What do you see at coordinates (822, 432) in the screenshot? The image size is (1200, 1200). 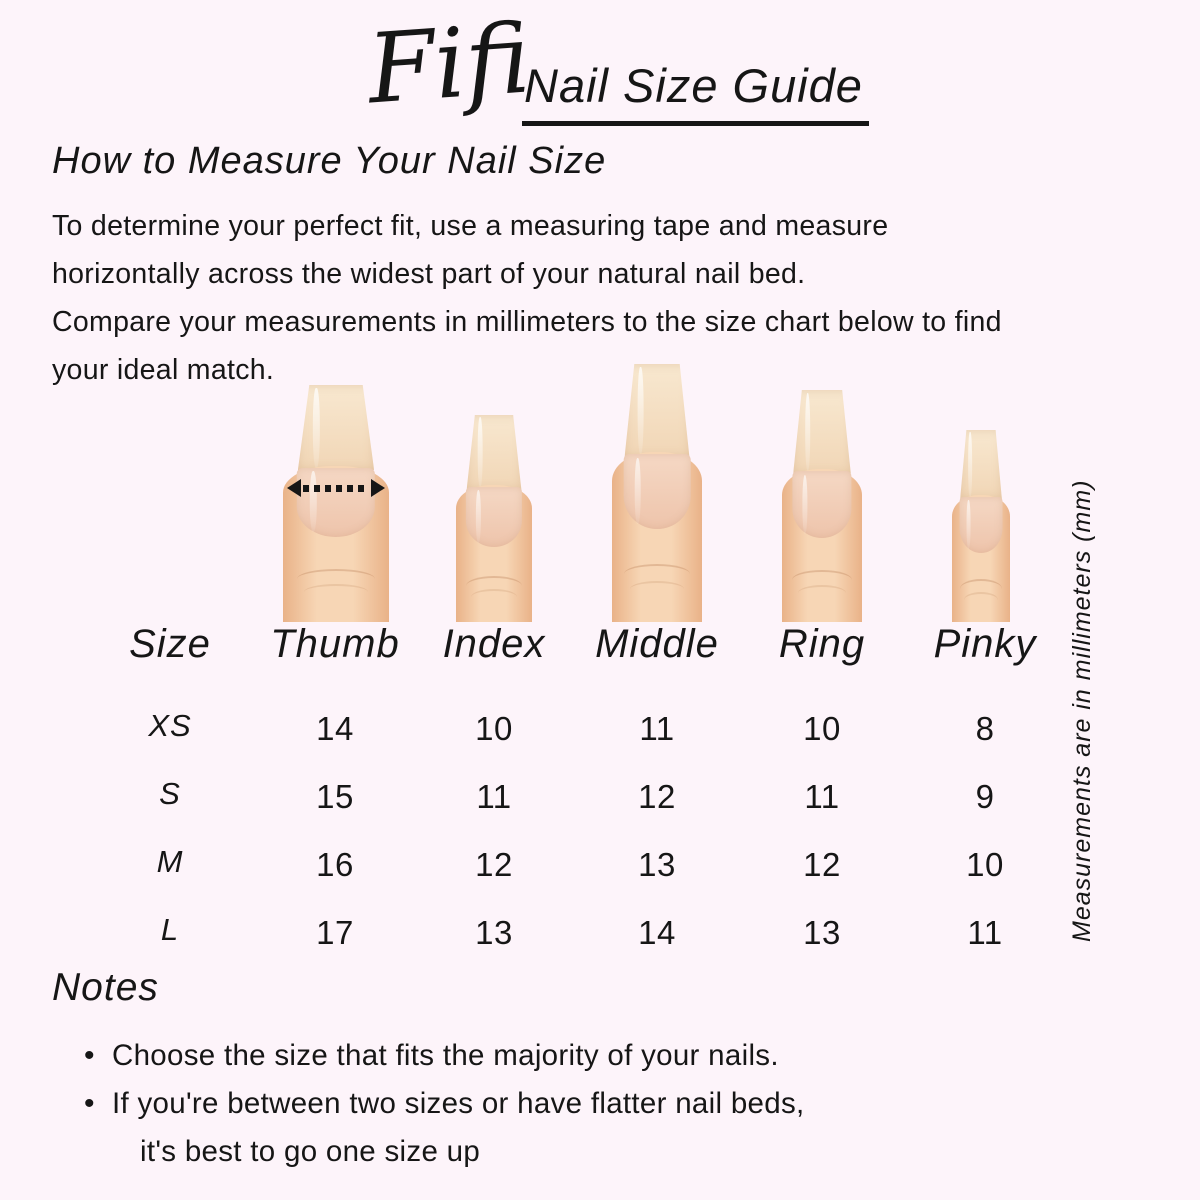 I see `ring-nail-tip` at bounding box center [822, 432].